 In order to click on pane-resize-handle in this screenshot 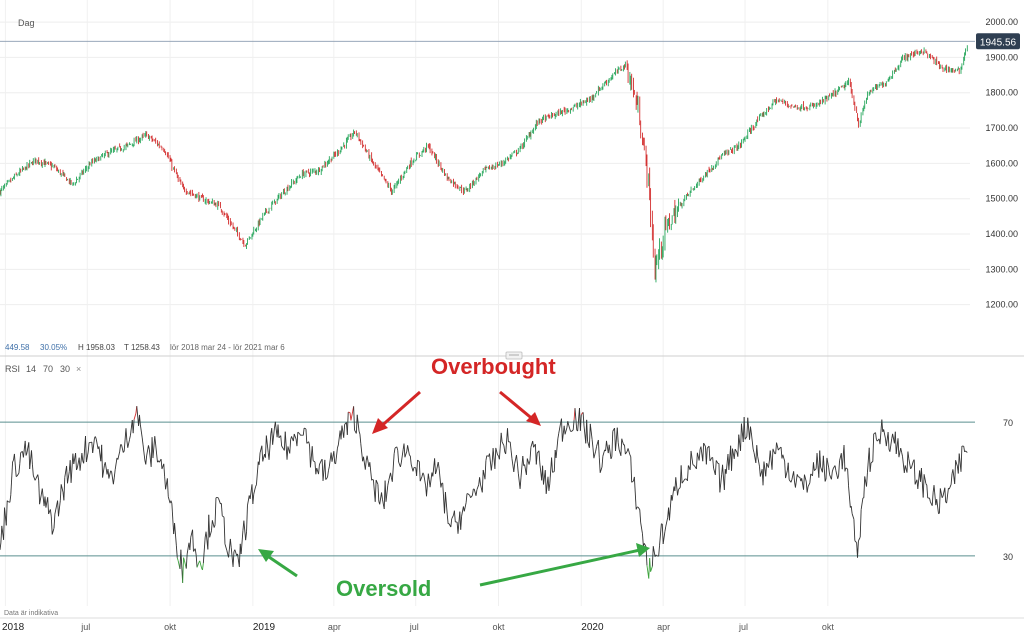, I will do `click(514, 355)`.